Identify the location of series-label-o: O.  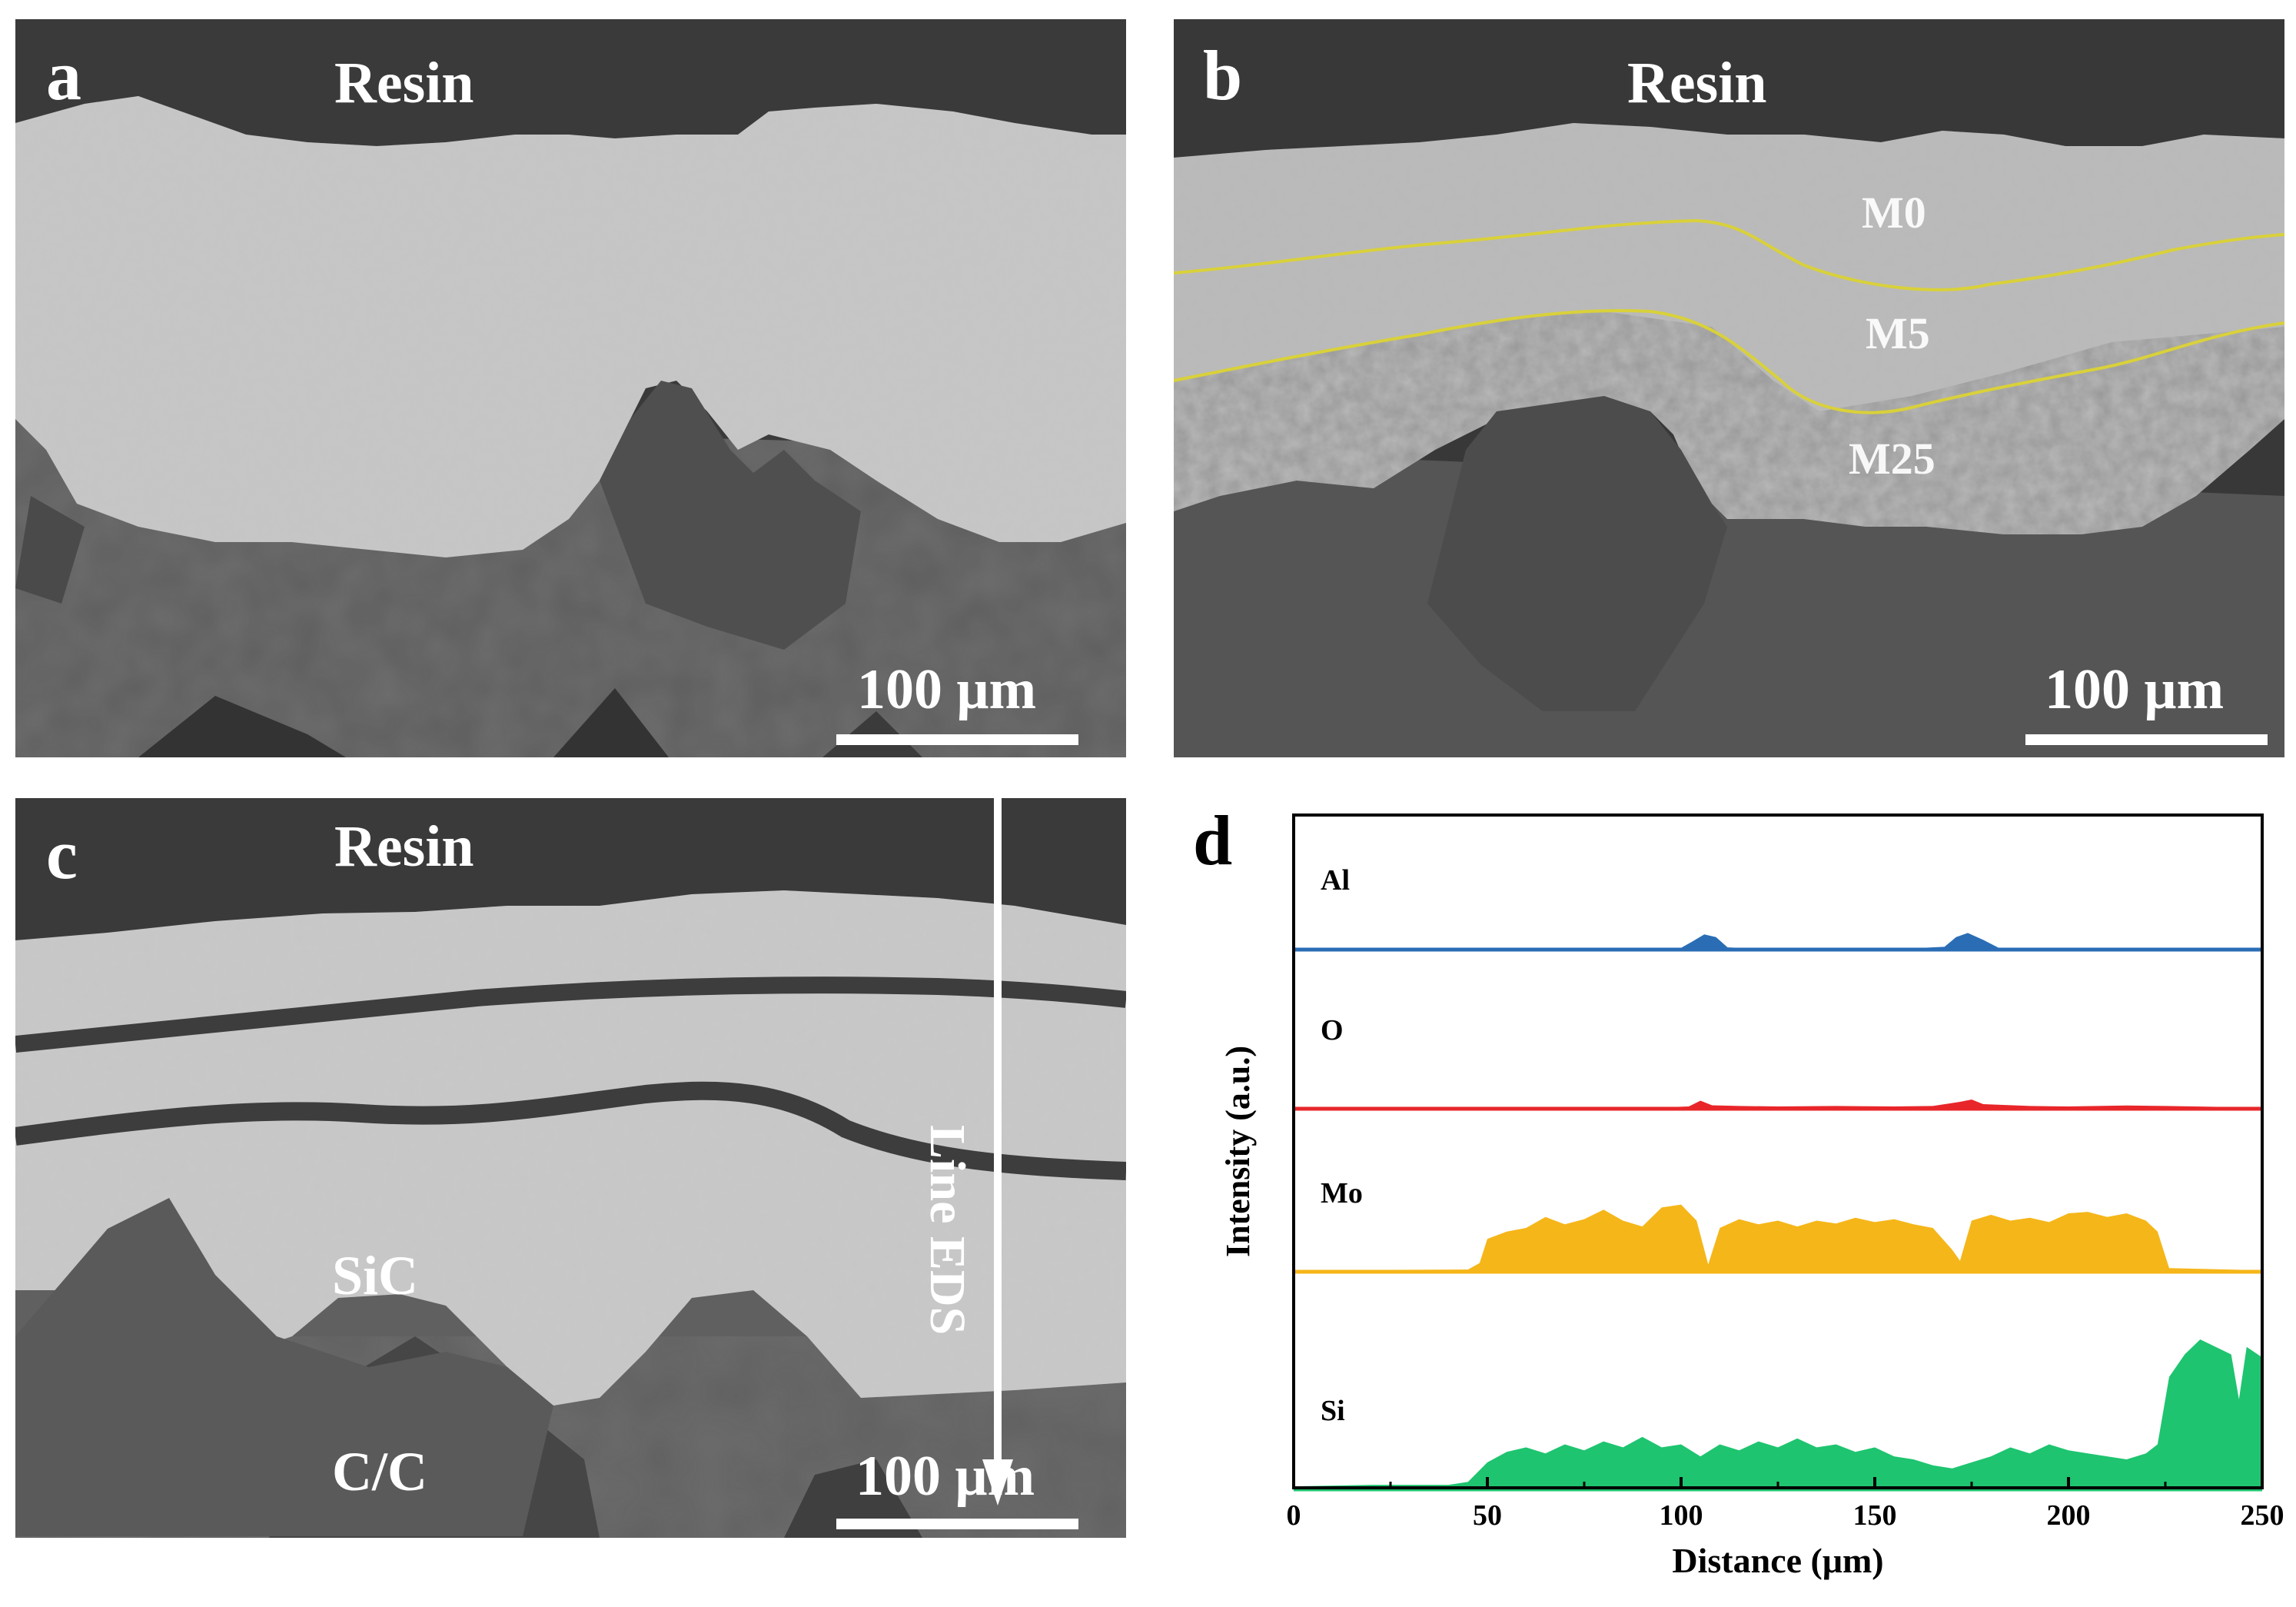
(1332, 1030).